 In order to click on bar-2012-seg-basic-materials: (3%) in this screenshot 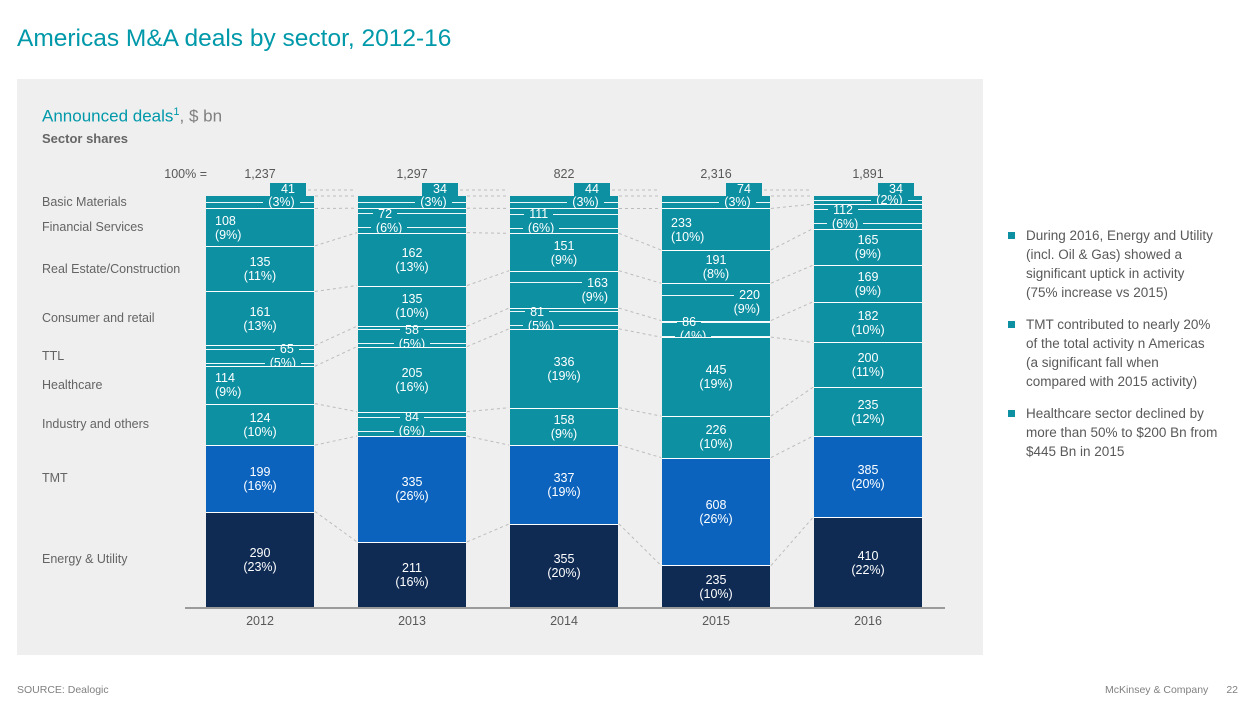, I will do `click(260, 202)`.